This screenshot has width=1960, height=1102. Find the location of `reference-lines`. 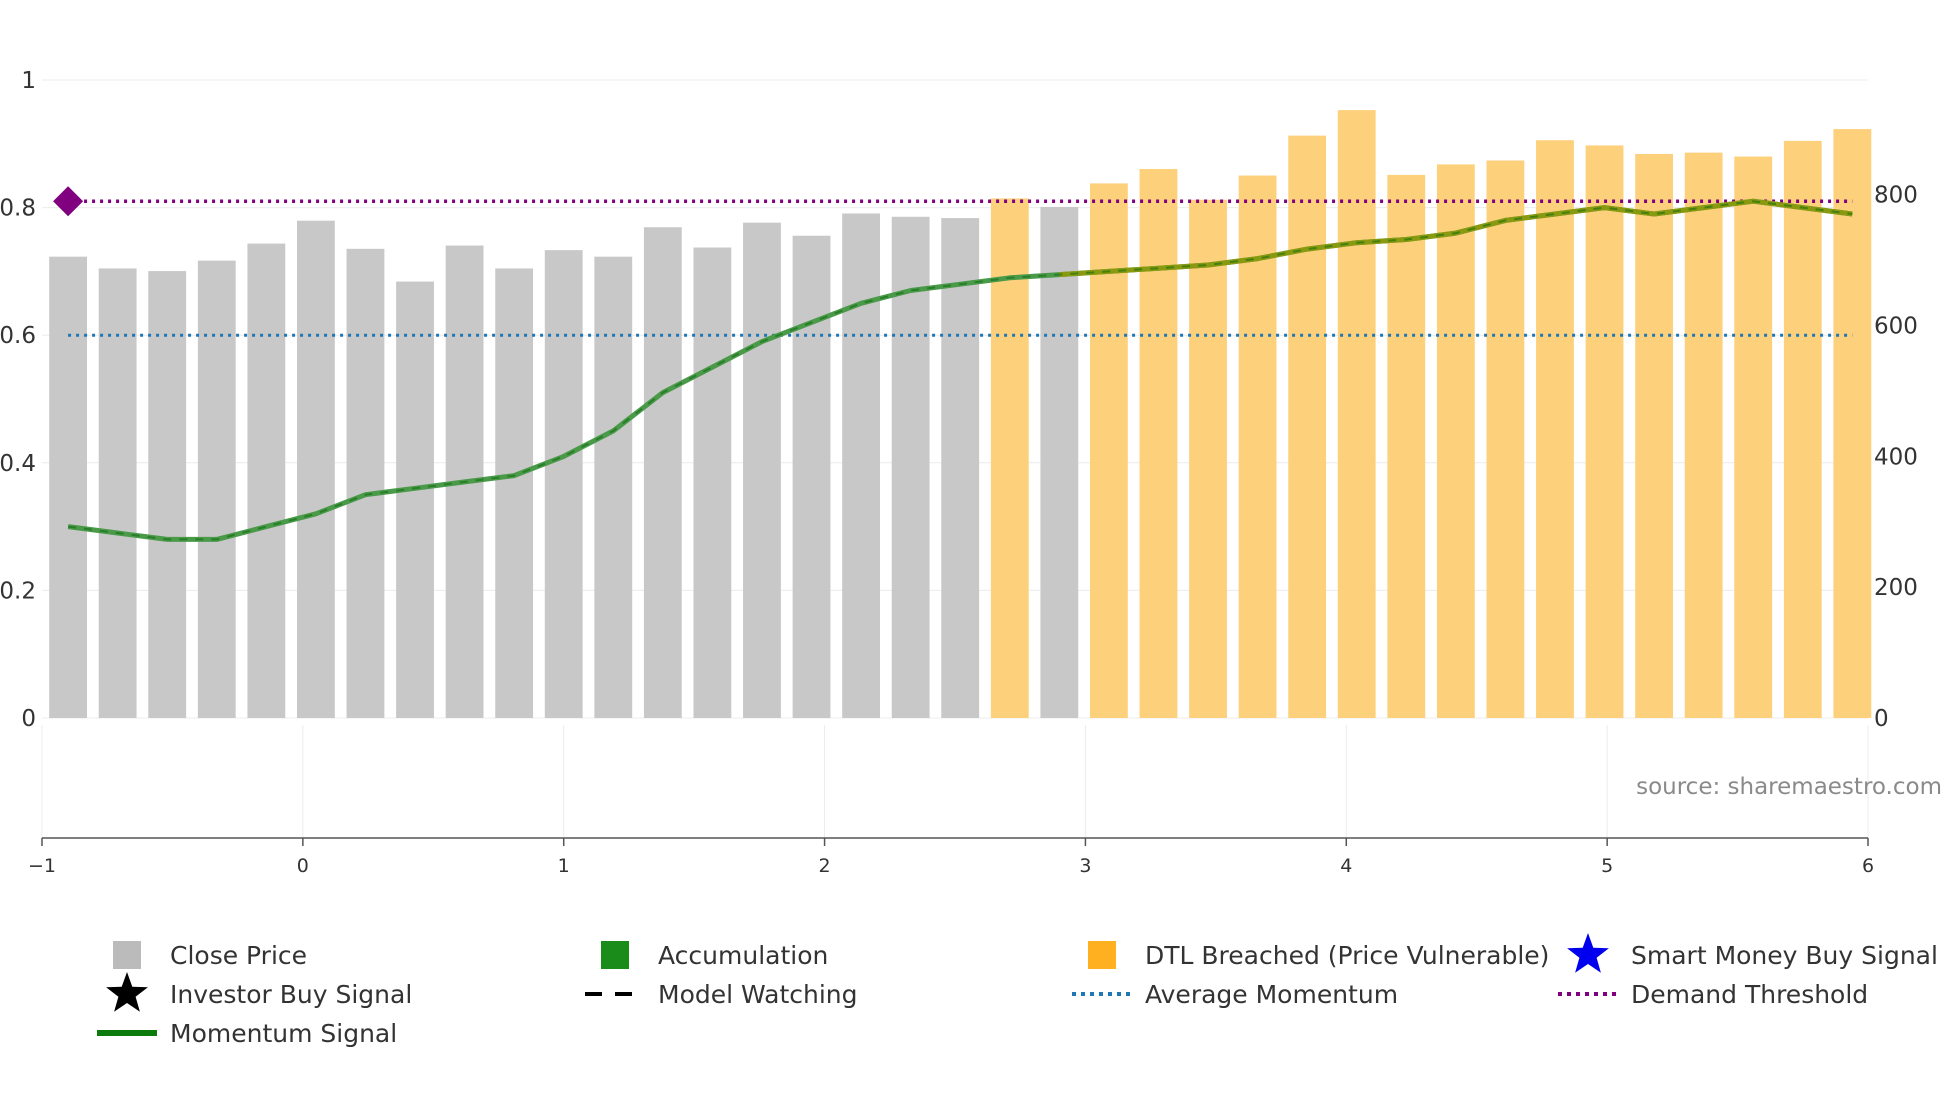

reference-lines is located at coordinates (953, 261).